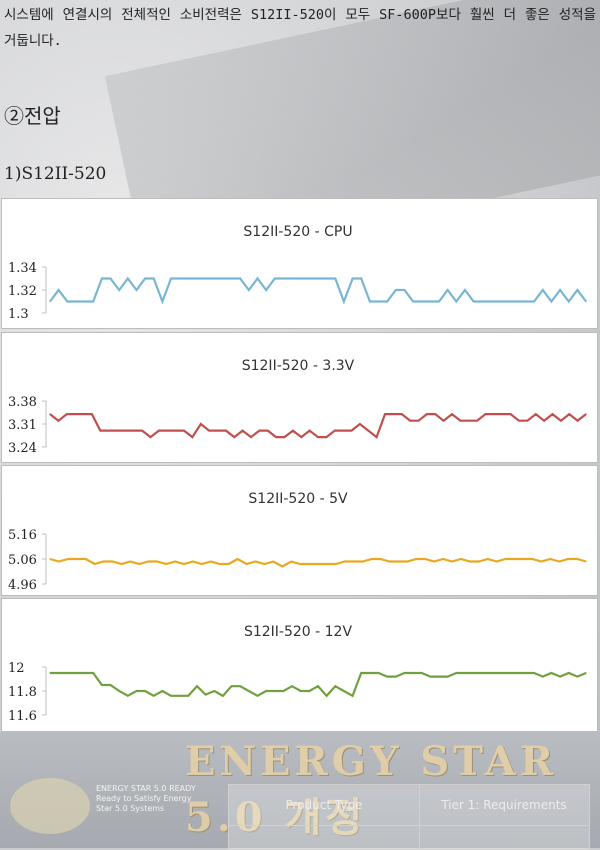  What do you see at coordinates (298, 632) in the screenshot?
I see `chart-title: S12II-520 - 12V` at bounding box center [298, 632].